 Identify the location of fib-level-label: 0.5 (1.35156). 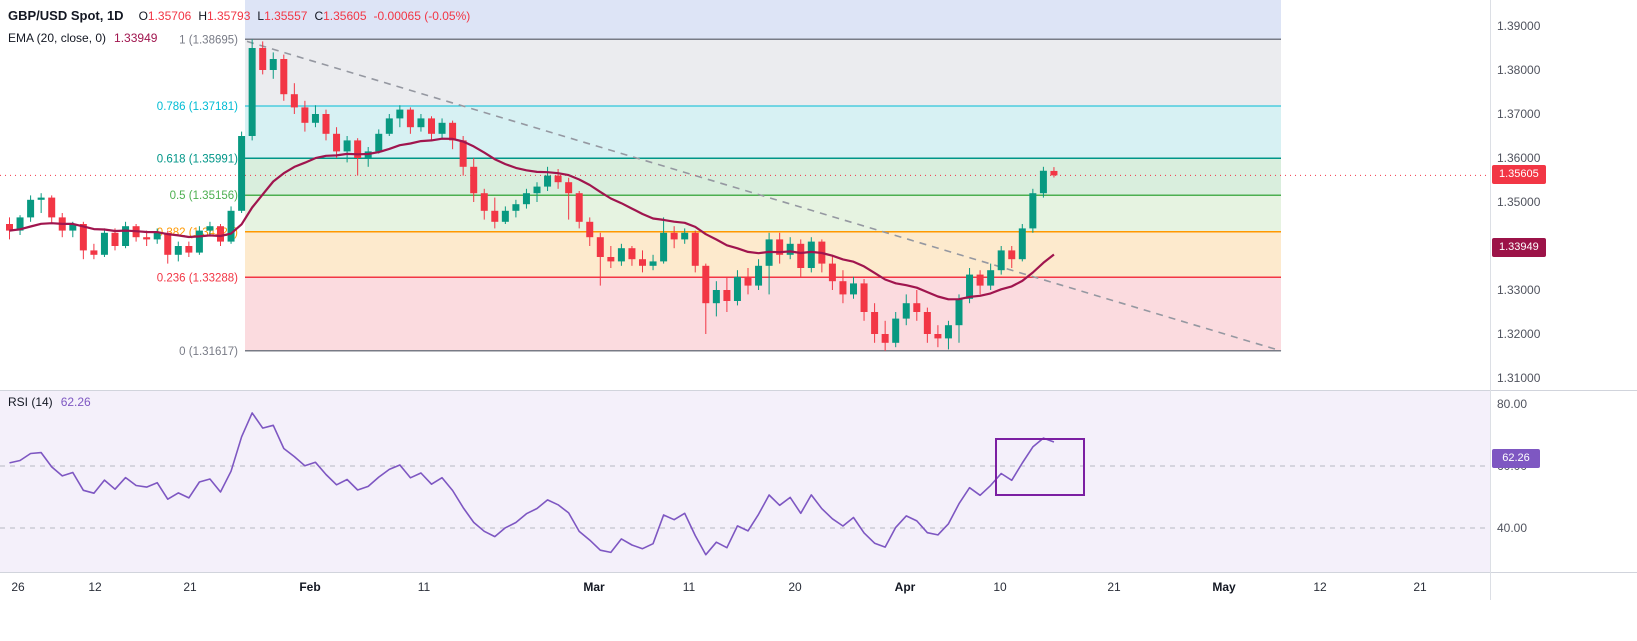
(204, 196).